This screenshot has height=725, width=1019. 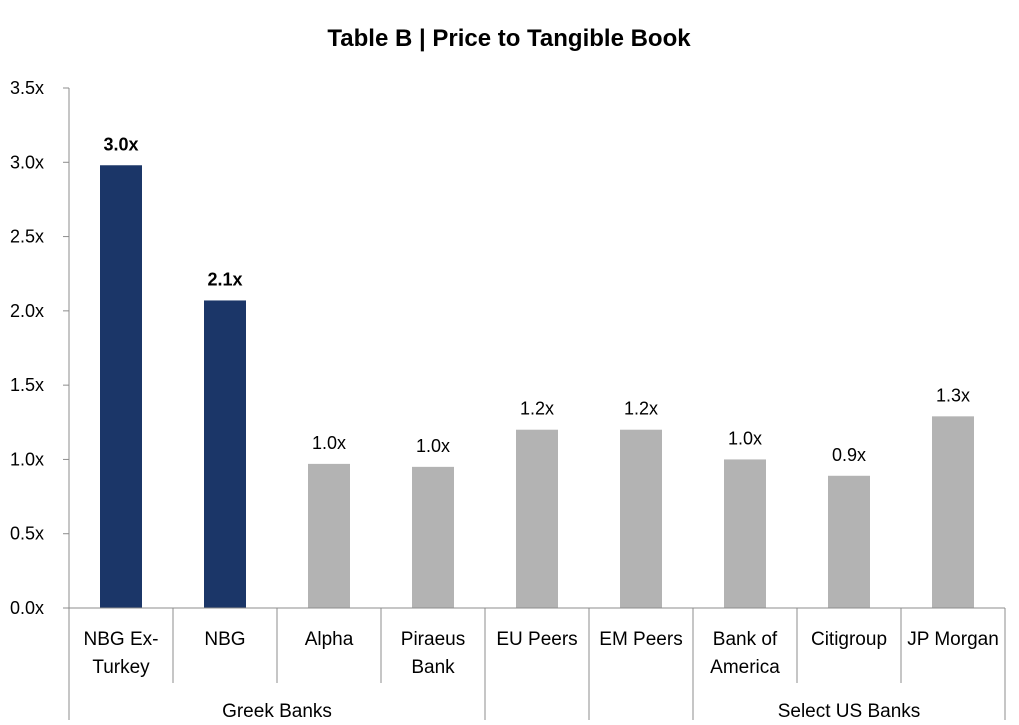 What do you see at coordinates (27, 88) in the screenshot?
I see `y-tick-label: 3.5x` at bounding box center [27, 88].